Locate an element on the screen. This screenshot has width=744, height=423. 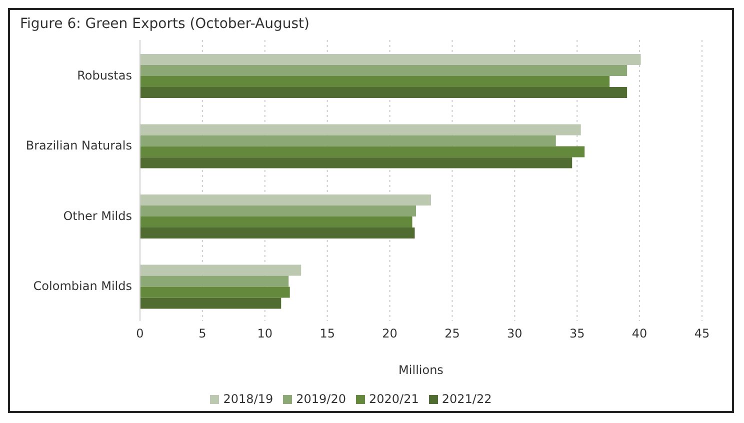
x-axis-title: Millions is located at coordinates (421, 370).